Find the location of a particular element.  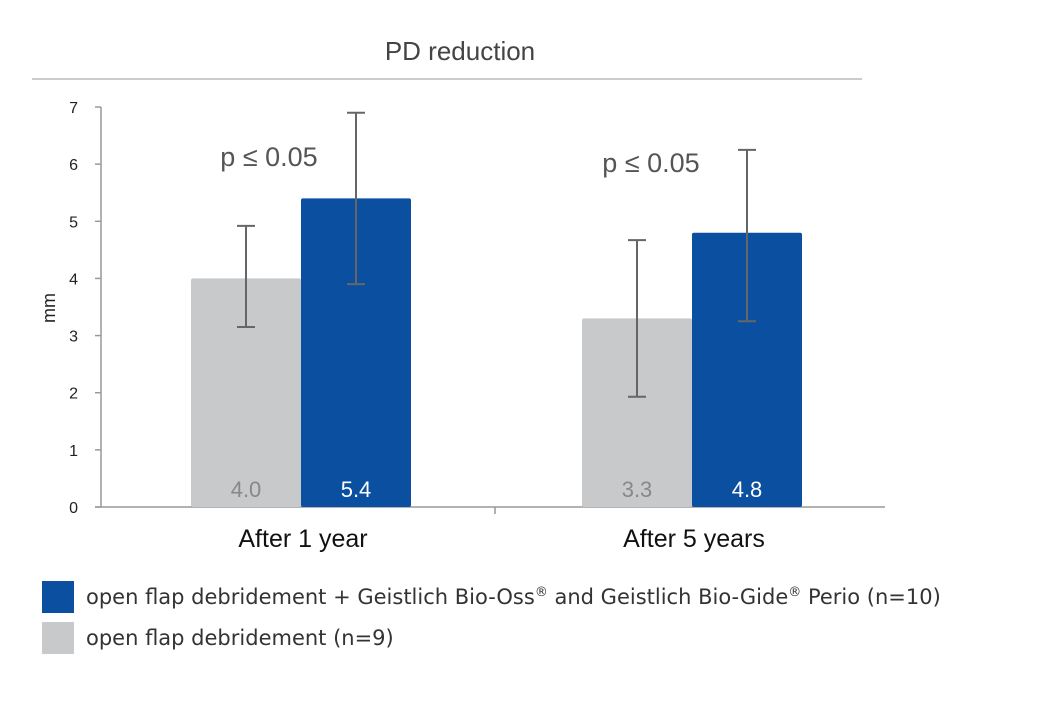

x-category-label: After 5 years is located at coordinates (694, 539).